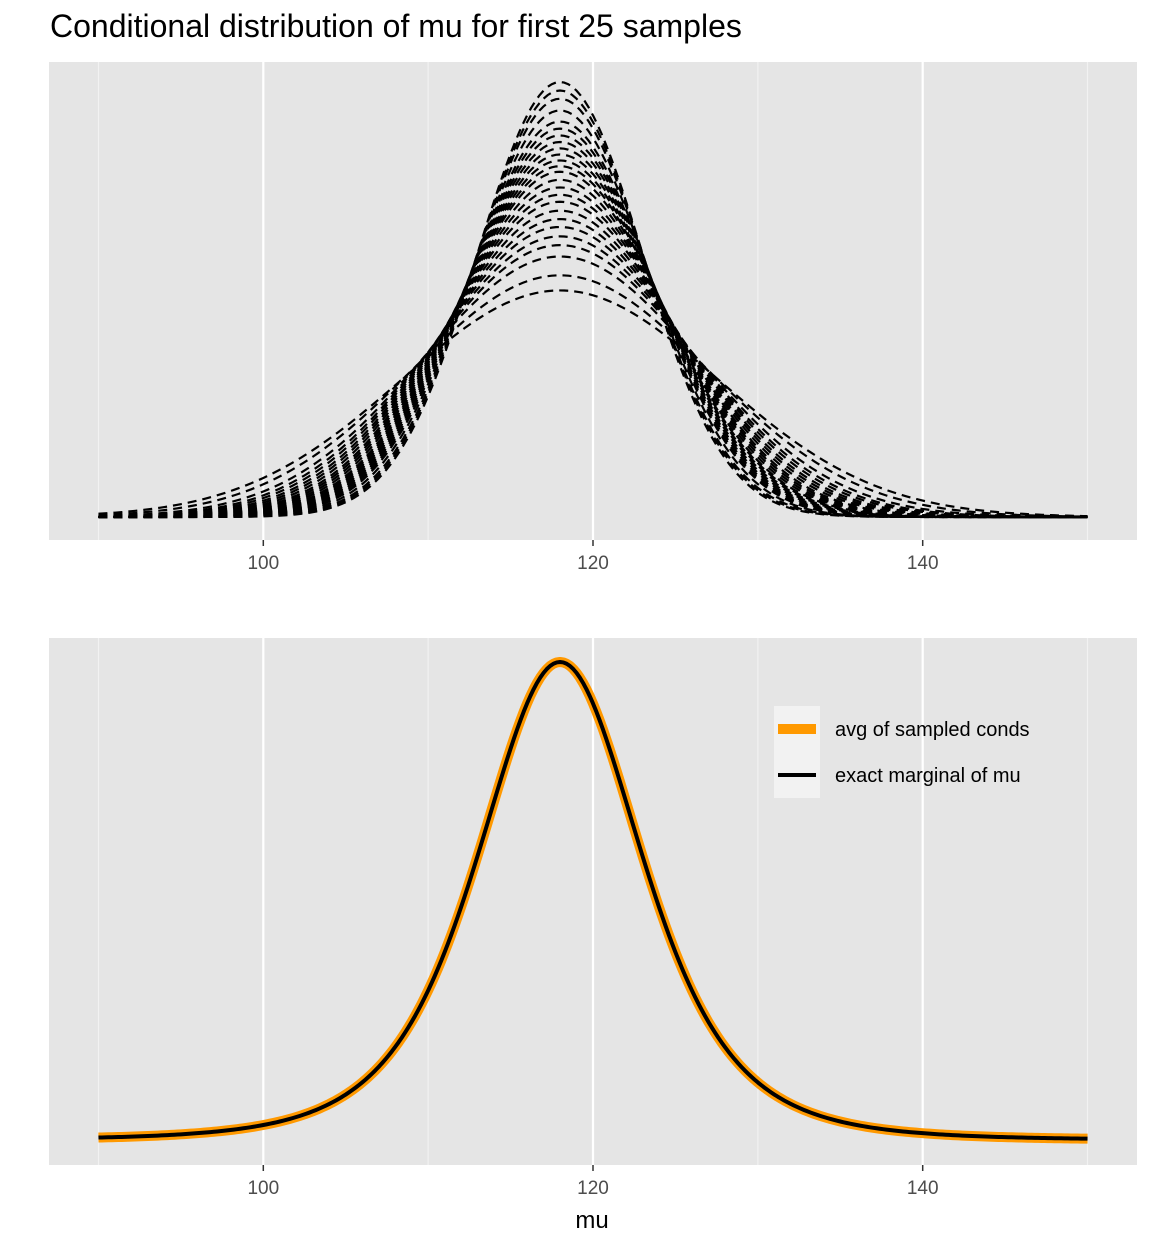 Image resolution: width=1152 pixels, height=1248 pixels. I want to click on legend-label-2: exact marginal of mu, so click(928, 776).